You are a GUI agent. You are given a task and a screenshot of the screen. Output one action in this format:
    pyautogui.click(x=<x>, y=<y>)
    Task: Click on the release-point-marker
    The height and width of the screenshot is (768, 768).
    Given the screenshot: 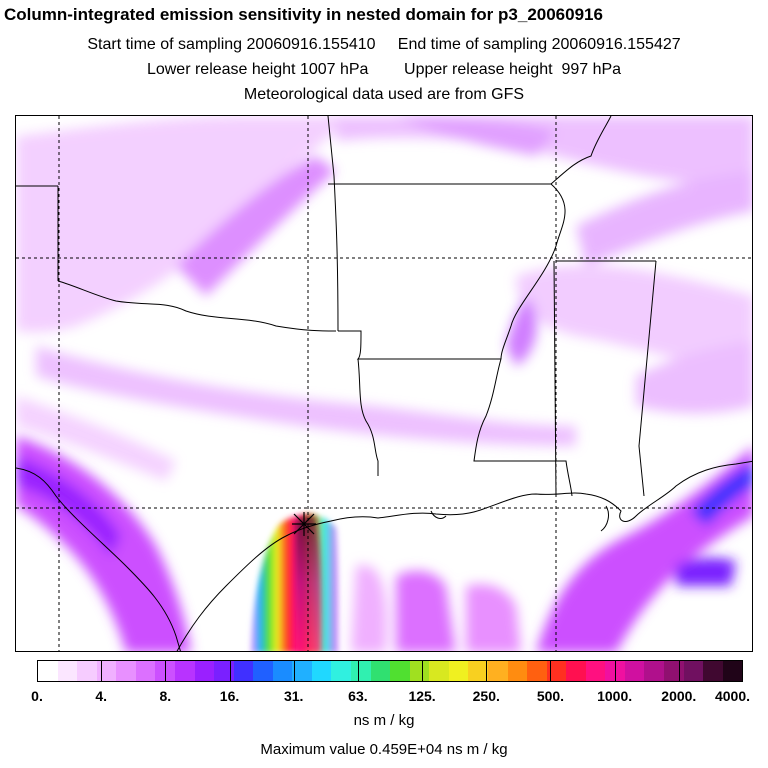 What is the action you would take?
    pyautogui.click(x=304, y=524)
    